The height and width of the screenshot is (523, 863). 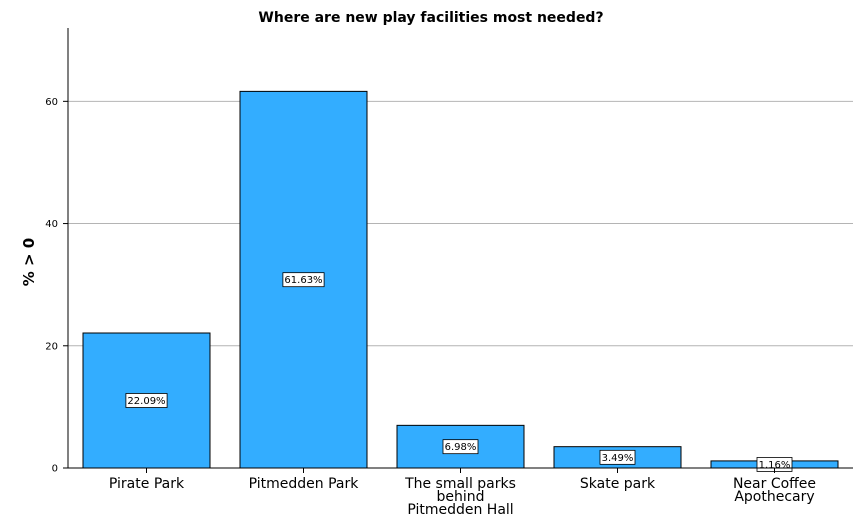 What do you see at coordinates (51, 346) in the screenshot?
I see `y-tick-label: 20` at bounding box center [51, 346].